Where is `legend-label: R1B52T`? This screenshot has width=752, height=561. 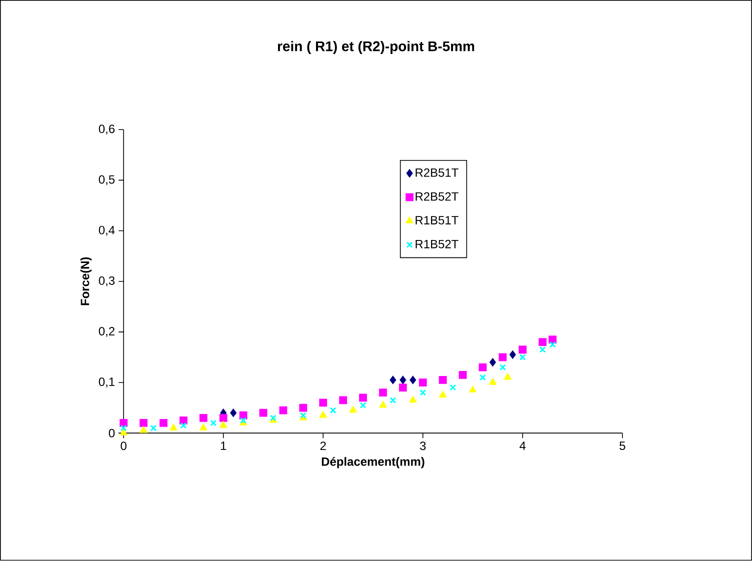 legend-label: R1B52T is located at coordinates (437, 244).